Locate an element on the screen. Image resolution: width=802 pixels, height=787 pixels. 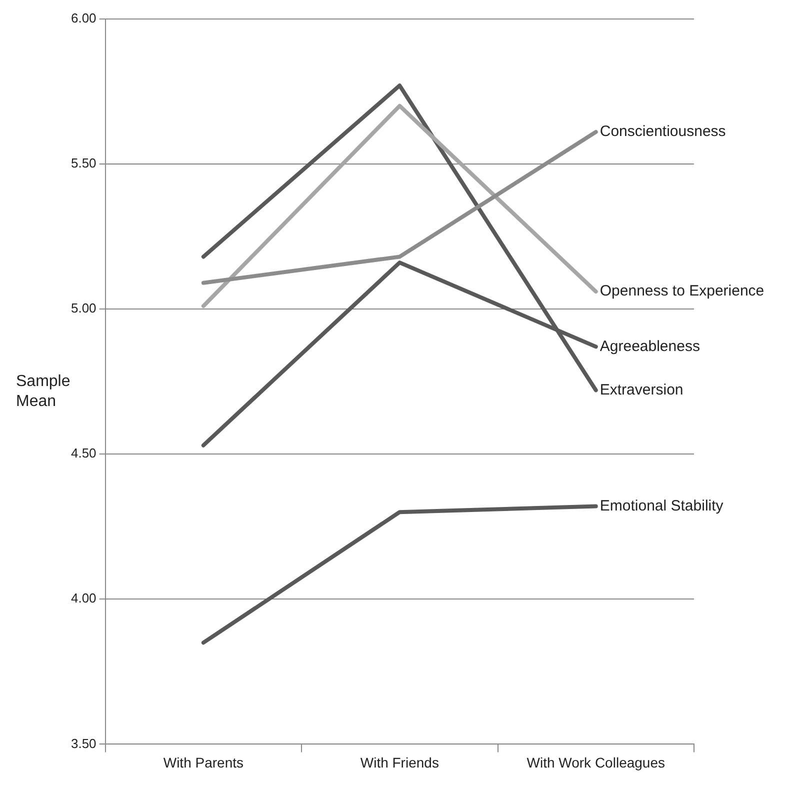
x-tick-label: With Parents is located at coordinates (203, 762).